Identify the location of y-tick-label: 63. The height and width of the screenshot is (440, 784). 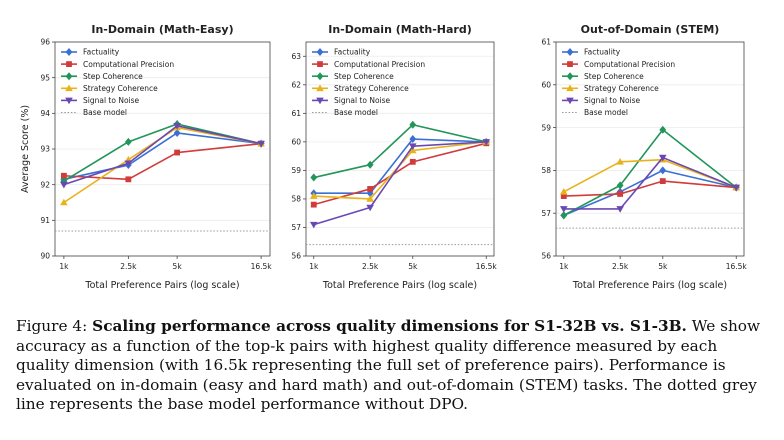
(296, 56).